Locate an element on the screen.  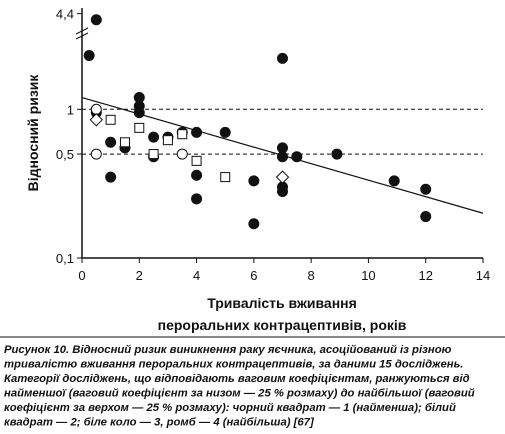
y-tick-label: 0,1 is located at coordinates (65, 258).